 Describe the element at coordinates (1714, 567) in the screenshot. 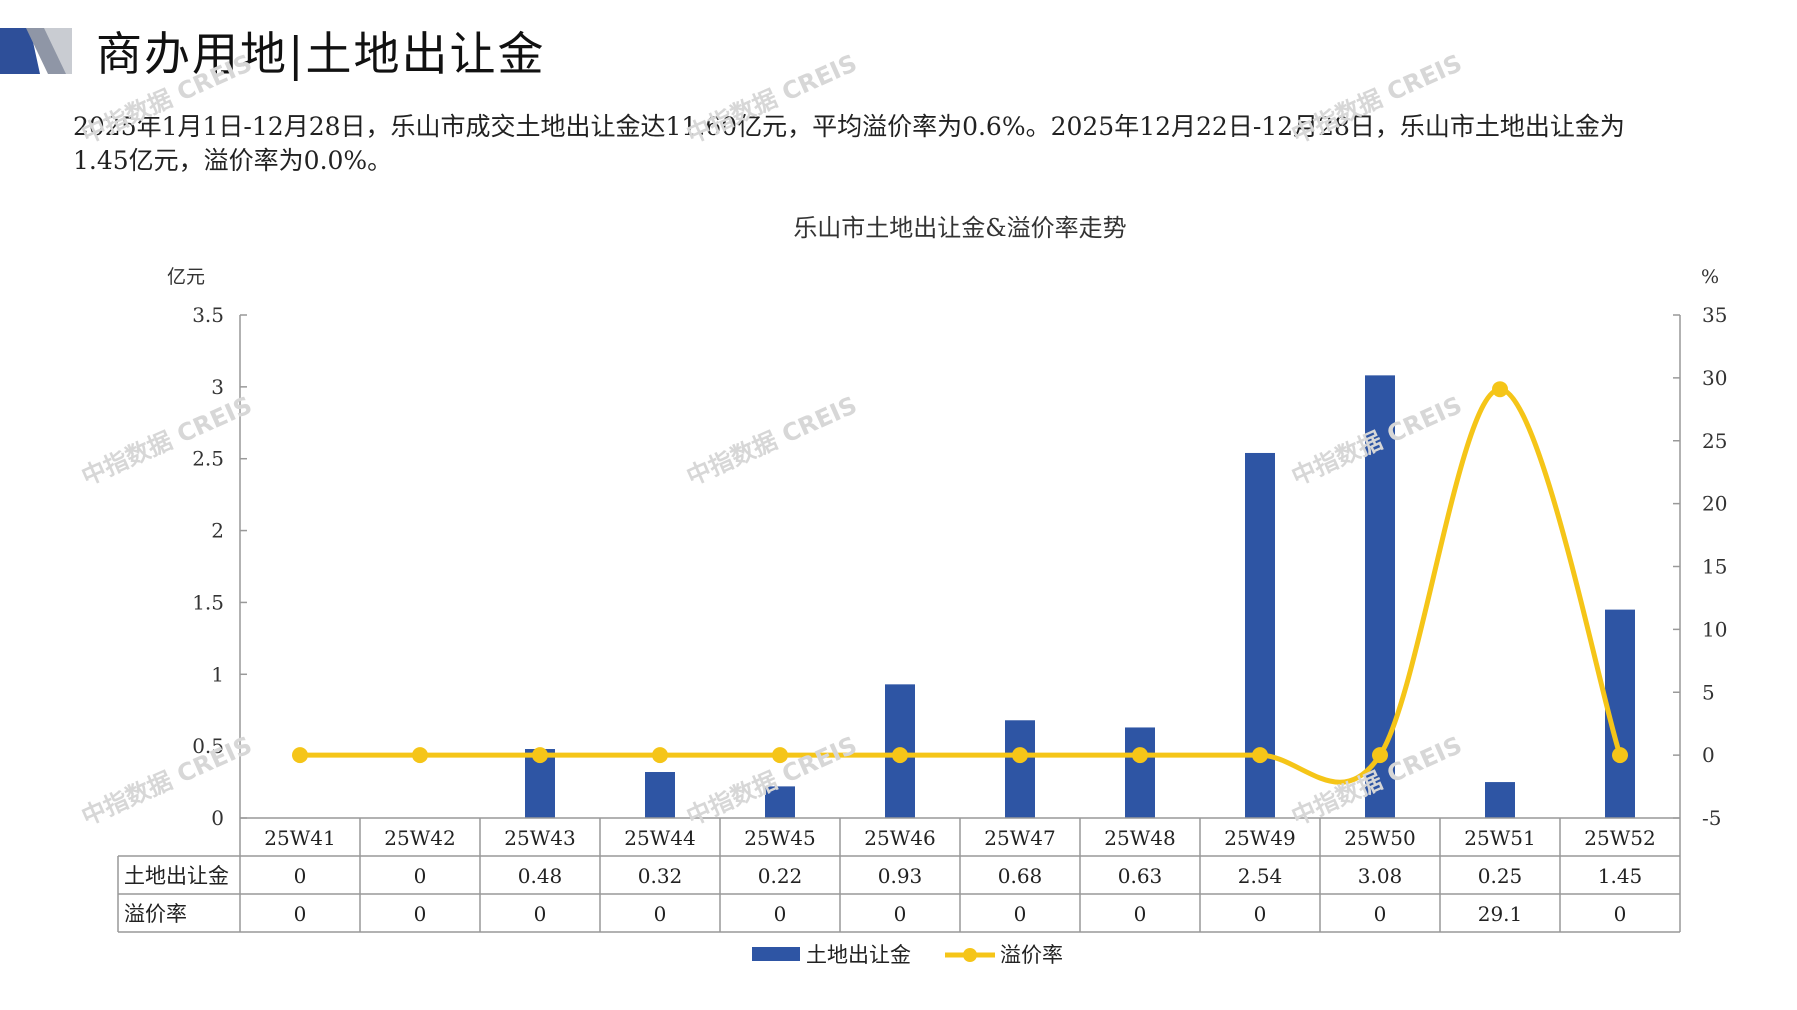

I see `right-tick-label: 15` at that location.